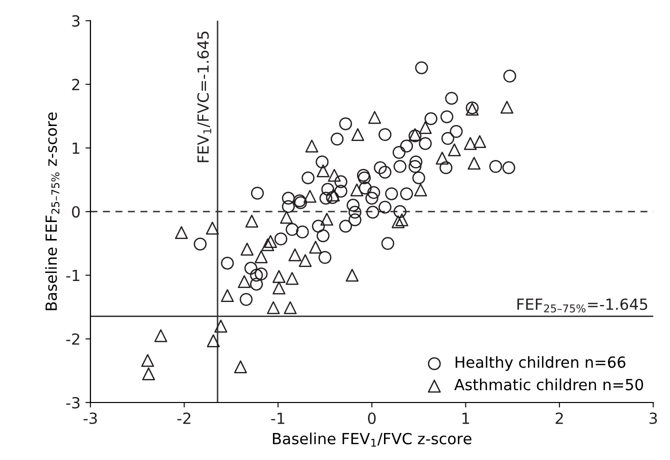 This screenshot has height=460, width=670. I want to click on y-tick-label: 0, so click(76, 212).